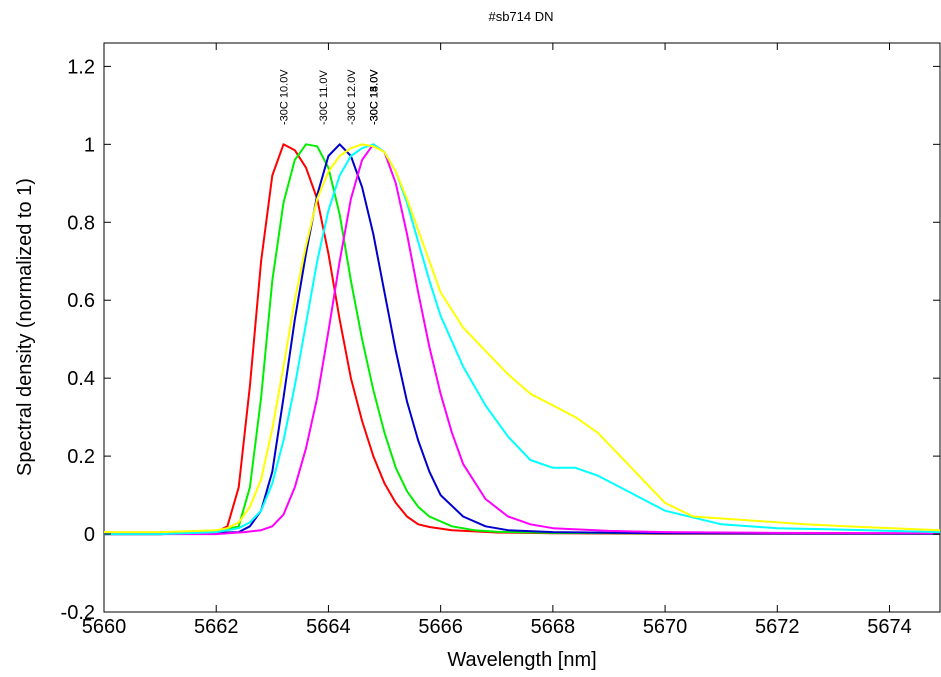 The height and width of the screenshot is (677, 941). What do you see at coordinates (104, 627) in the screenshot?
I see `x-tick-label: 5660` at bounding box center [104, 627].